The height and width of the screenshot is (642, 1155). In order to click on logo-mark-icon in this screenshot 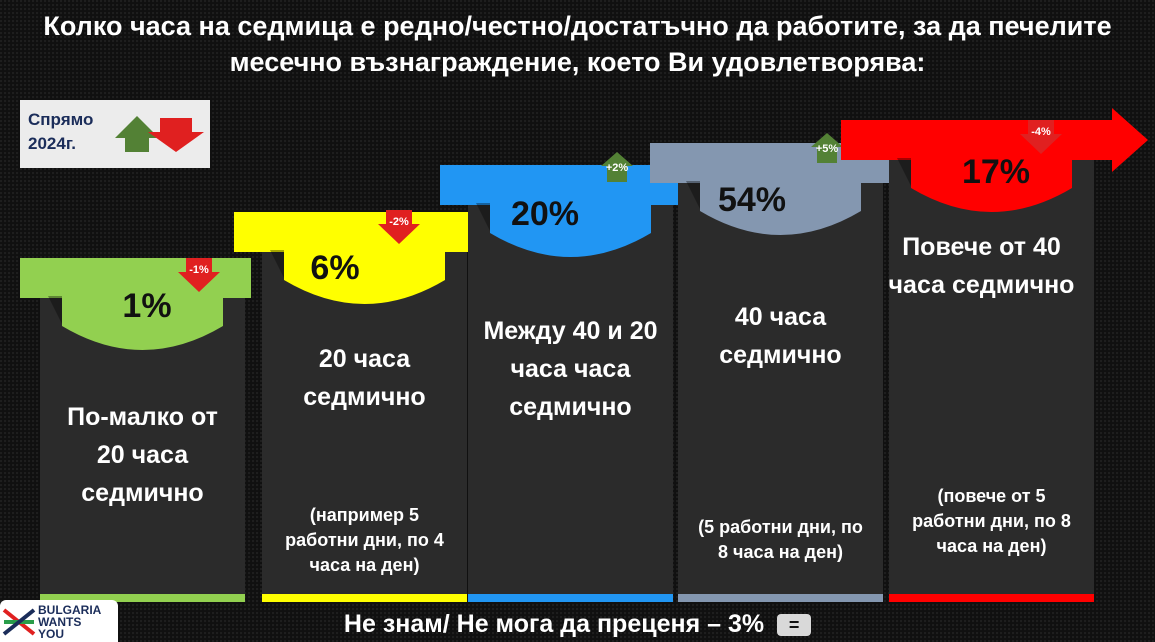, I will do `click(19, 622)`.